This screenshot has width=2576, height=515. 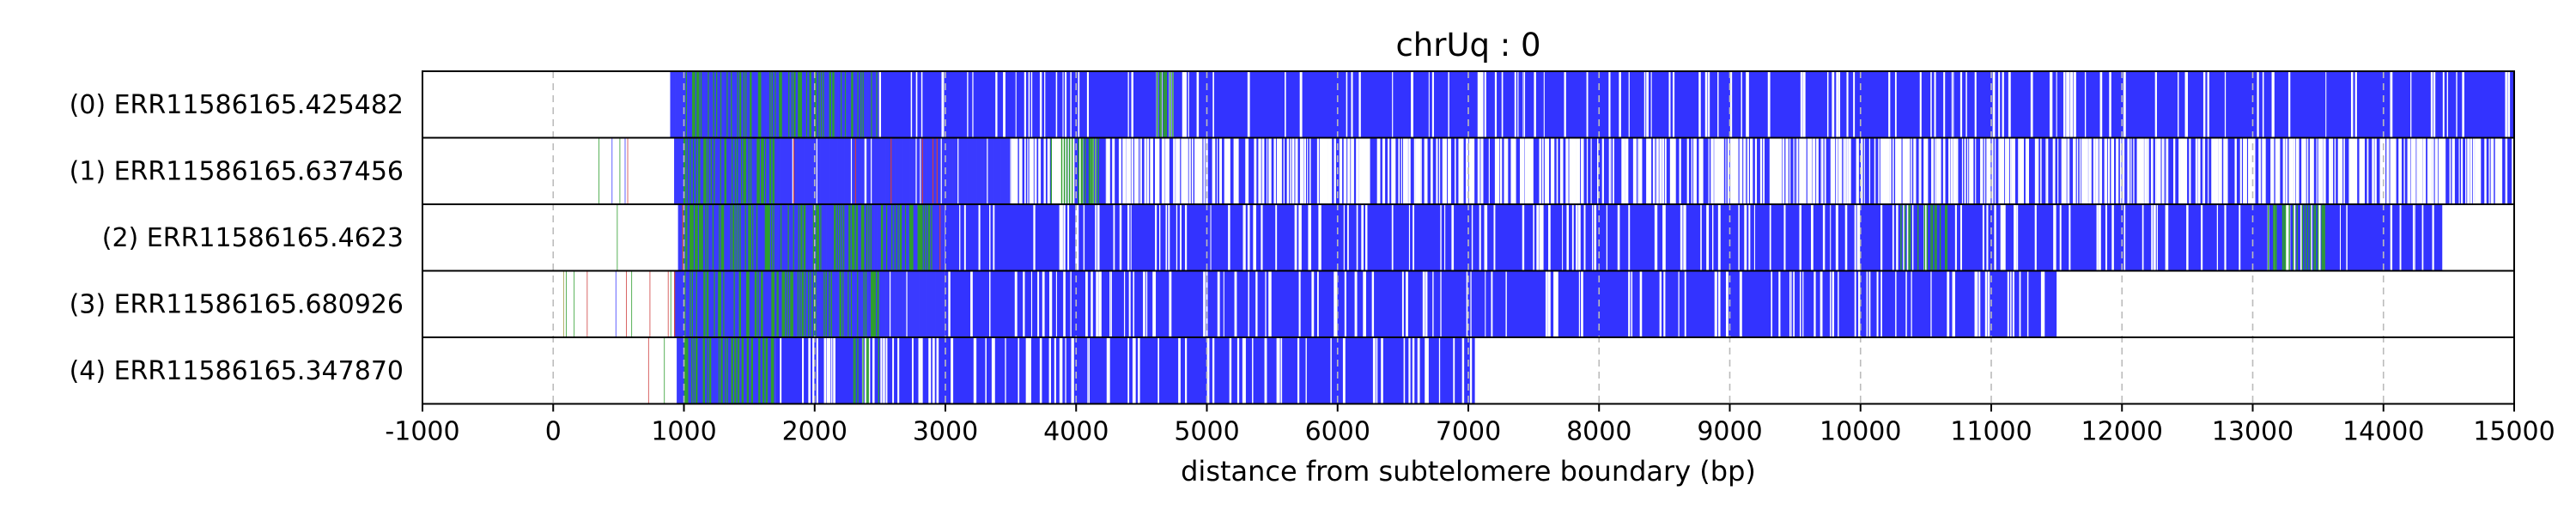 What do you see at coordinates (1469, 432) in the screenshot?
I see `x-tick-label: 7000` at bounding box center [1469, 432].